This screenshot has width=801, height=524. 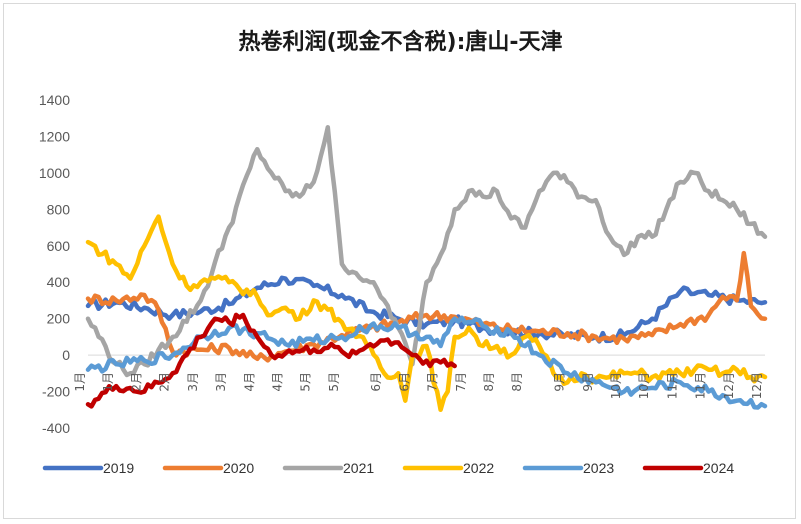 What do you see at coordinates (59, 319) in the screenshot?
I see `y-tick-label: 200` at bounding box center [59, 319].